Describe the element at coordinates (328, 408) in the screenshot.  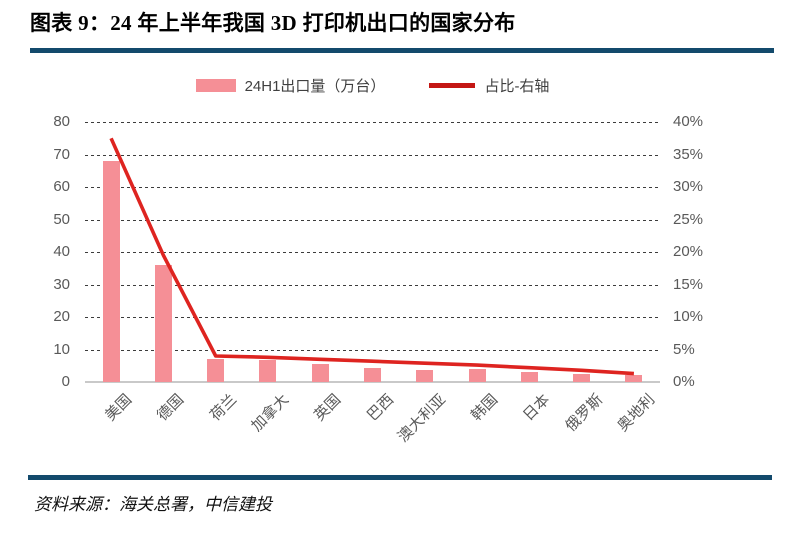
I see `category-label-英国: 英国` at that location.